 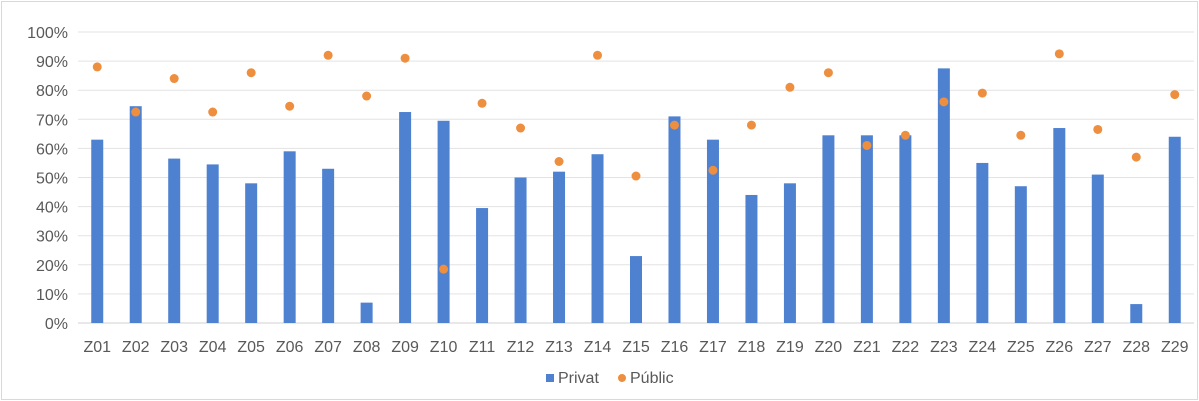 I want to click on x-tick-label: Z07, so click(x=328, y=347).